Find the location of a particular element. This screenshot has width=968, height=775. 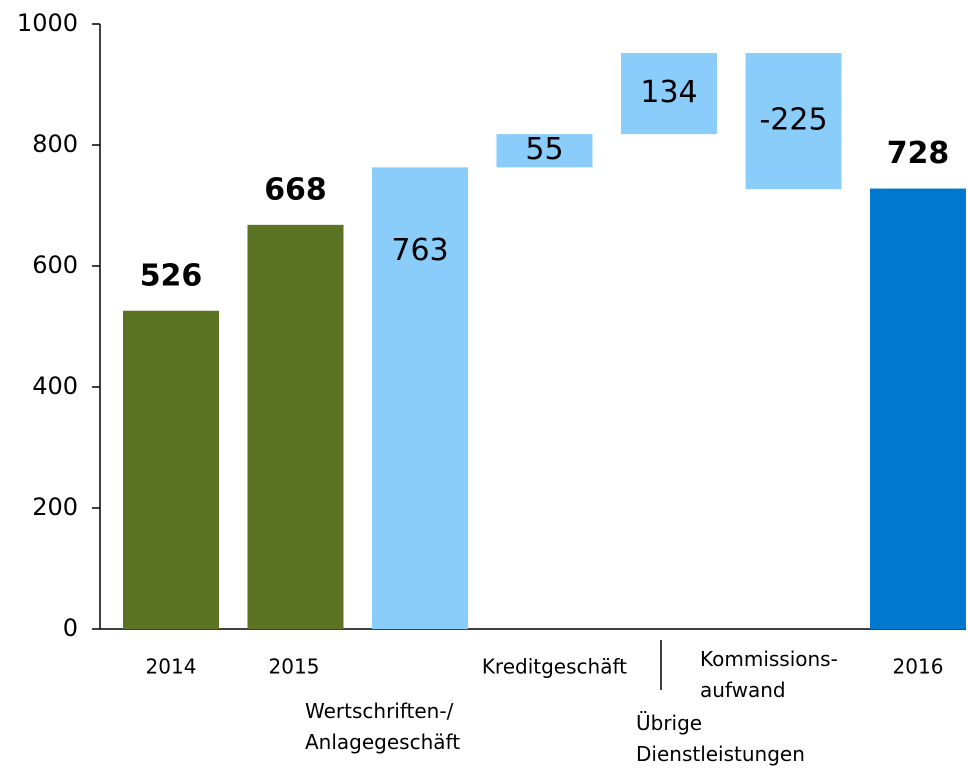

value-label: 134 is located at coordinates (668, 92).